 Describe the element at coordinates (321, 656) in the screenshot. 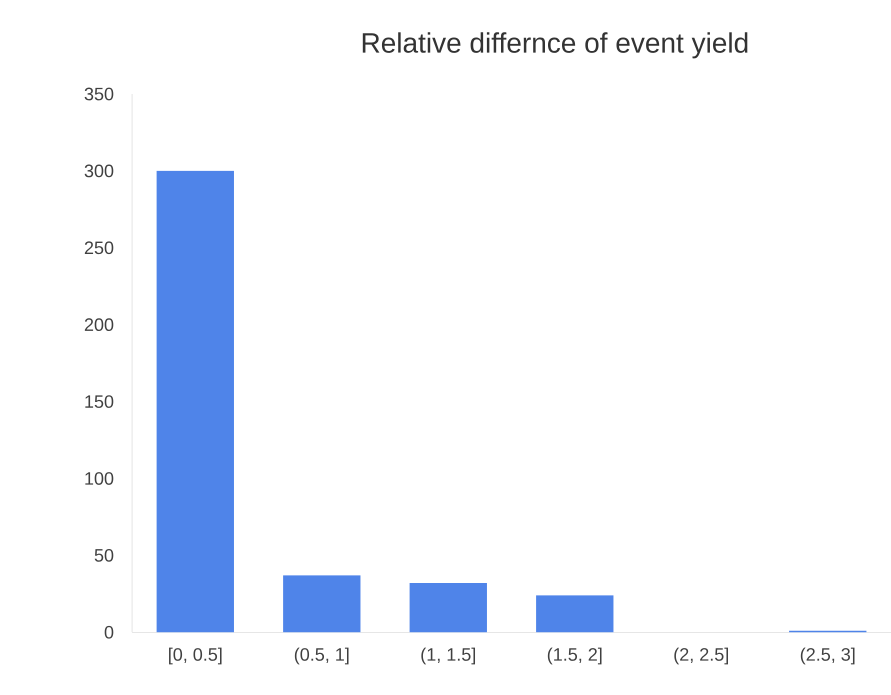

I see `x-tick-label: (0.5, 1]` at that location.